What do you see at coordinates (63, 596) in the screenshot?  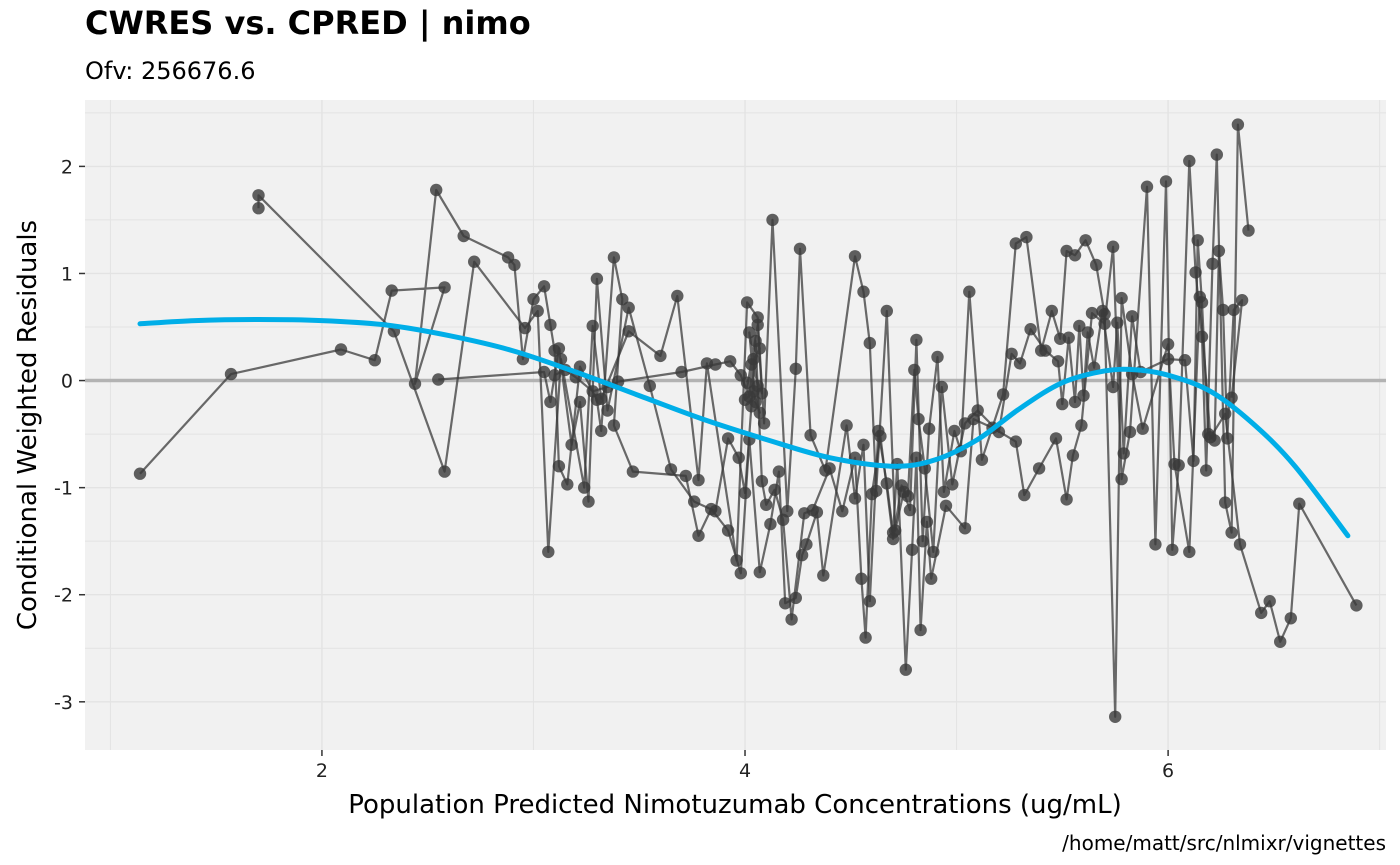 I see `y-tick-label: -2` at bounding box center [63, 596].